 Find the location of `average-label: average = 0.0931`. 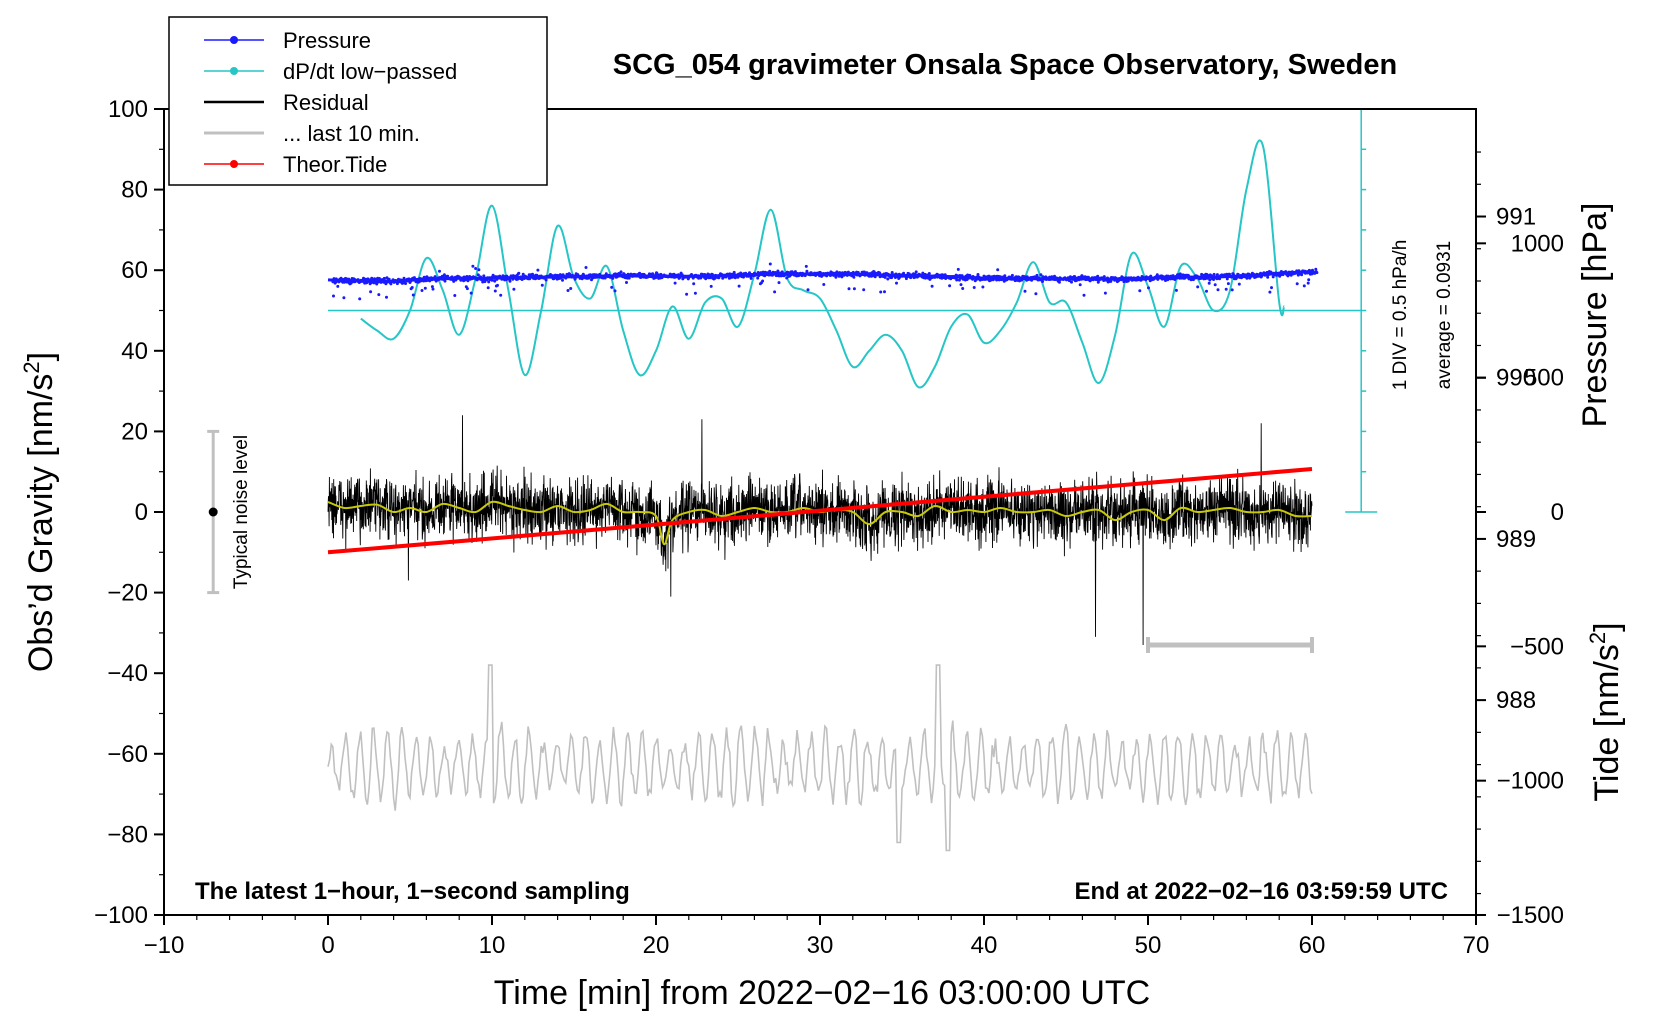

average-label: average = 0.0931 is located at coordinates (1444, 315).